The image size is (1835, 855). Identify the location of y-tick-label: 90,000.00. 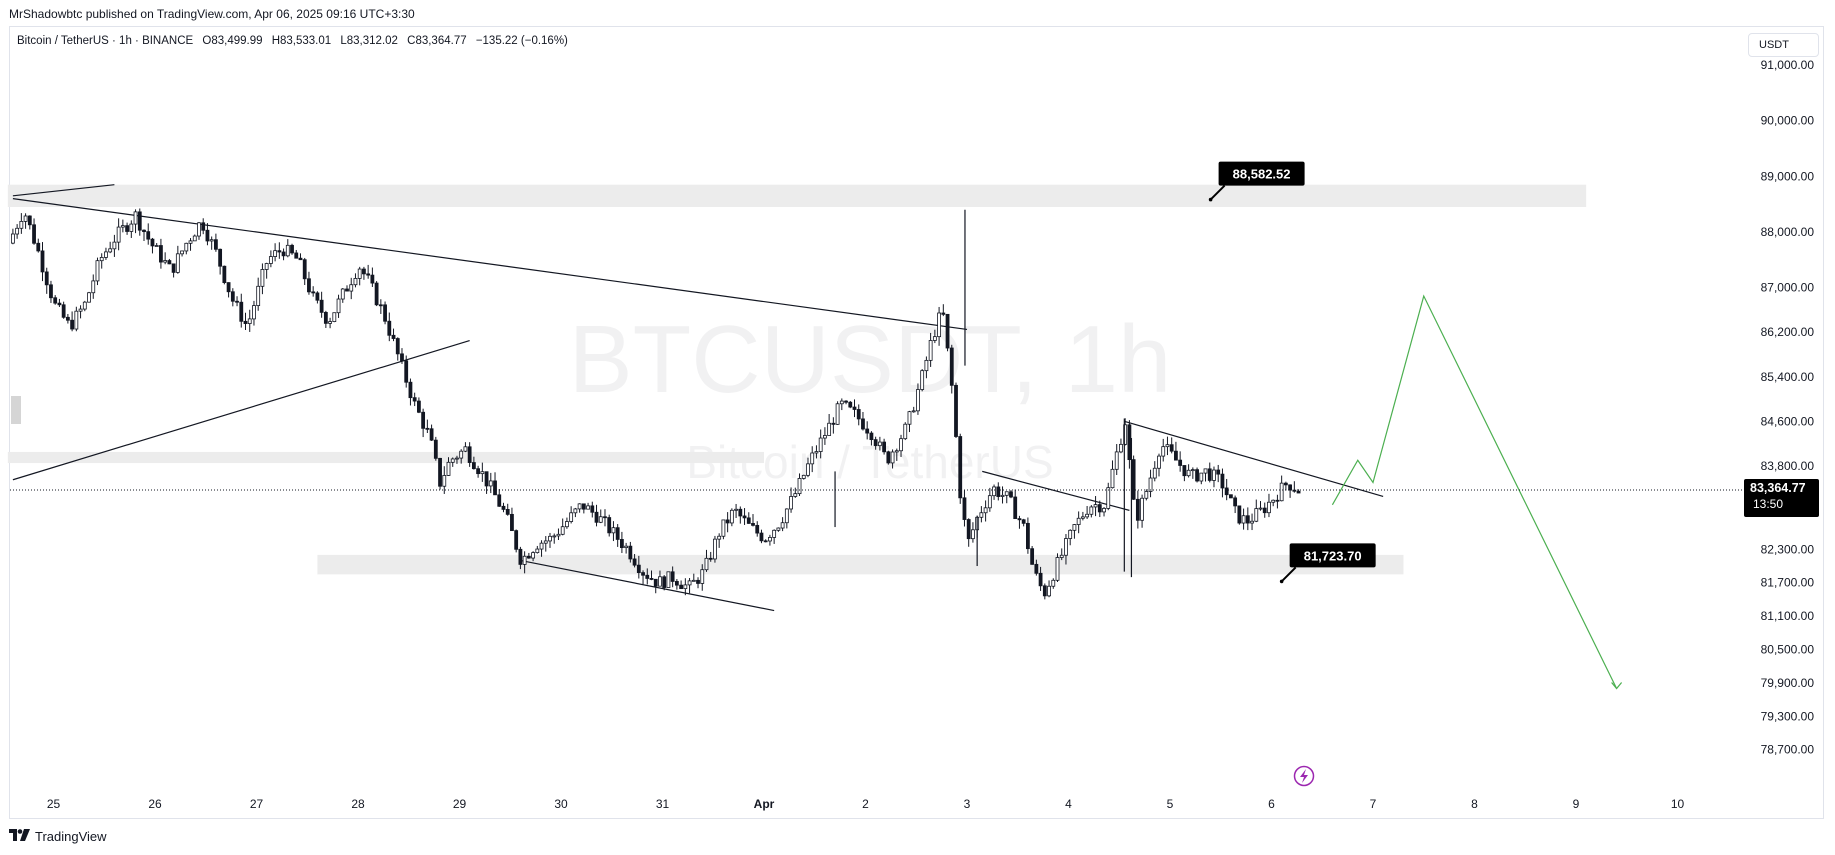
(1788, 121).